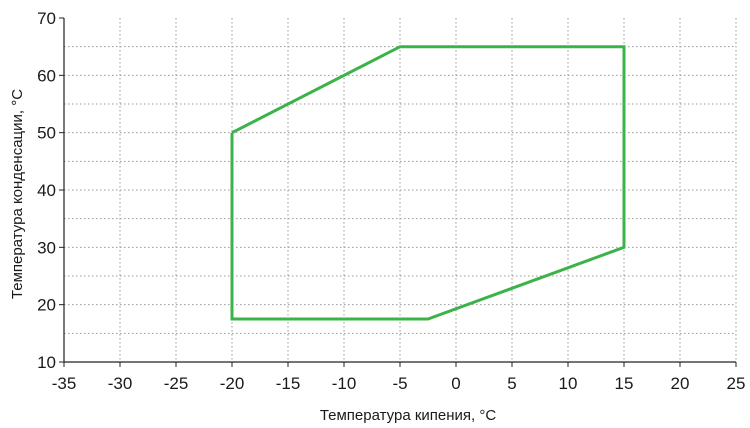  Describe the element at coordinates (736, 383) in the screenshot. I see `x-tick-label: 25` at that location.